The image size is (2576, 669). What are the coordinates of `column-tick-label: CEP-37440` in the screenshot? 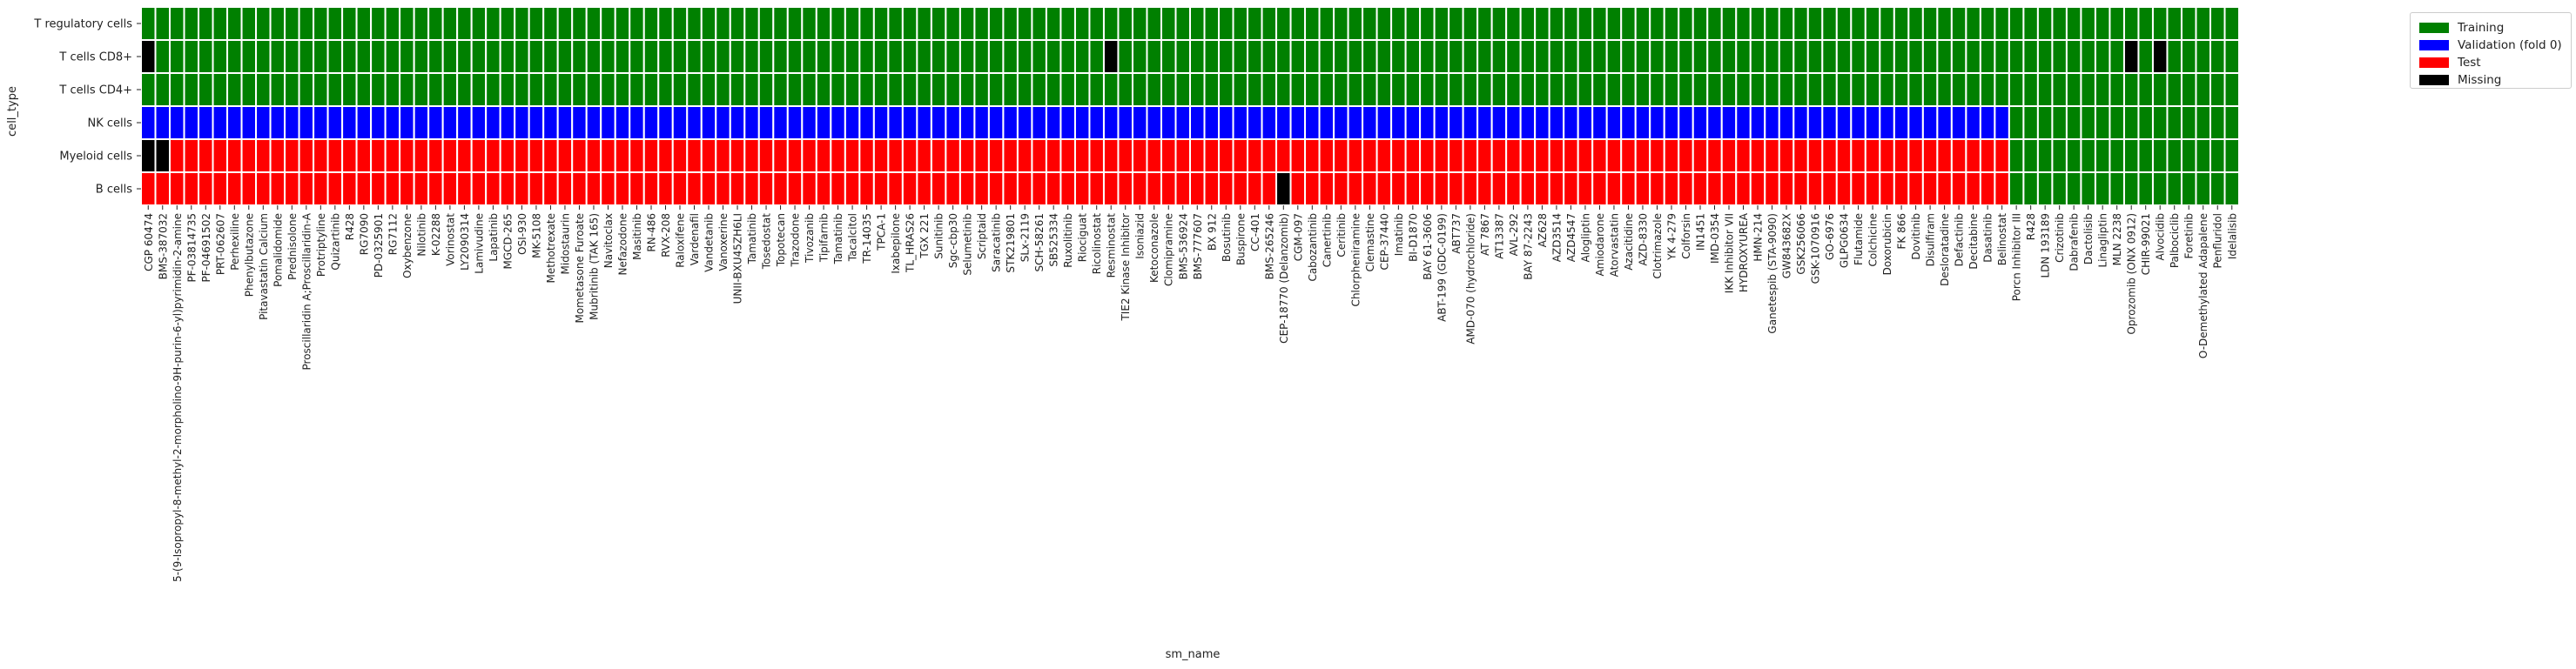 It's located at (1384, 242).